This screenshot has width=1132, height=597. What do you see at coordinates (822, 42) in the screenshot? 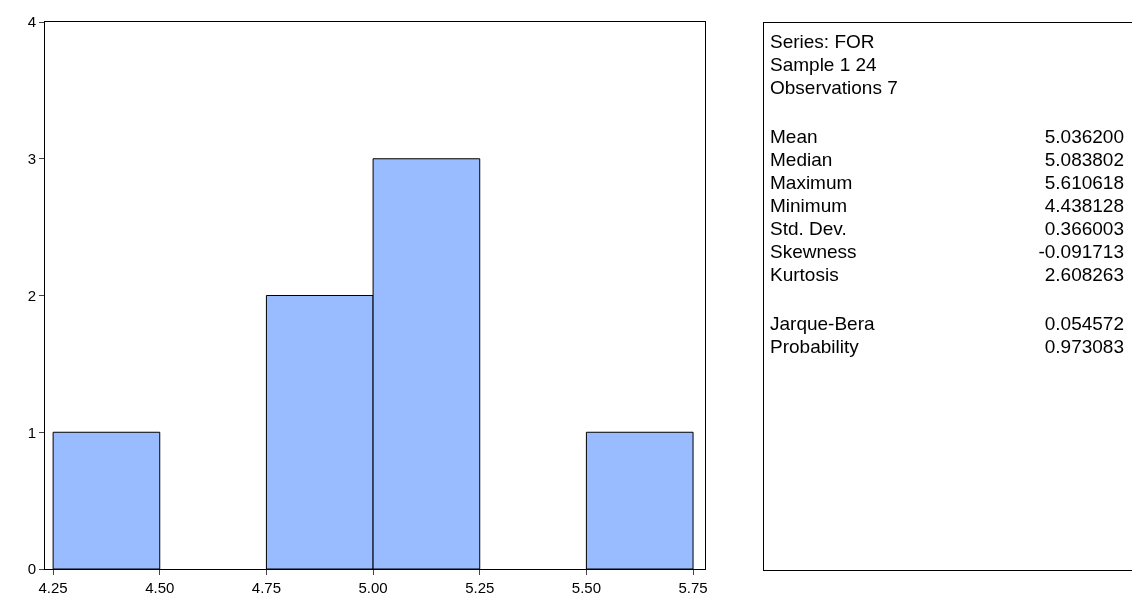
I see `text: Series: FOR` at bounding box center [822, 42].